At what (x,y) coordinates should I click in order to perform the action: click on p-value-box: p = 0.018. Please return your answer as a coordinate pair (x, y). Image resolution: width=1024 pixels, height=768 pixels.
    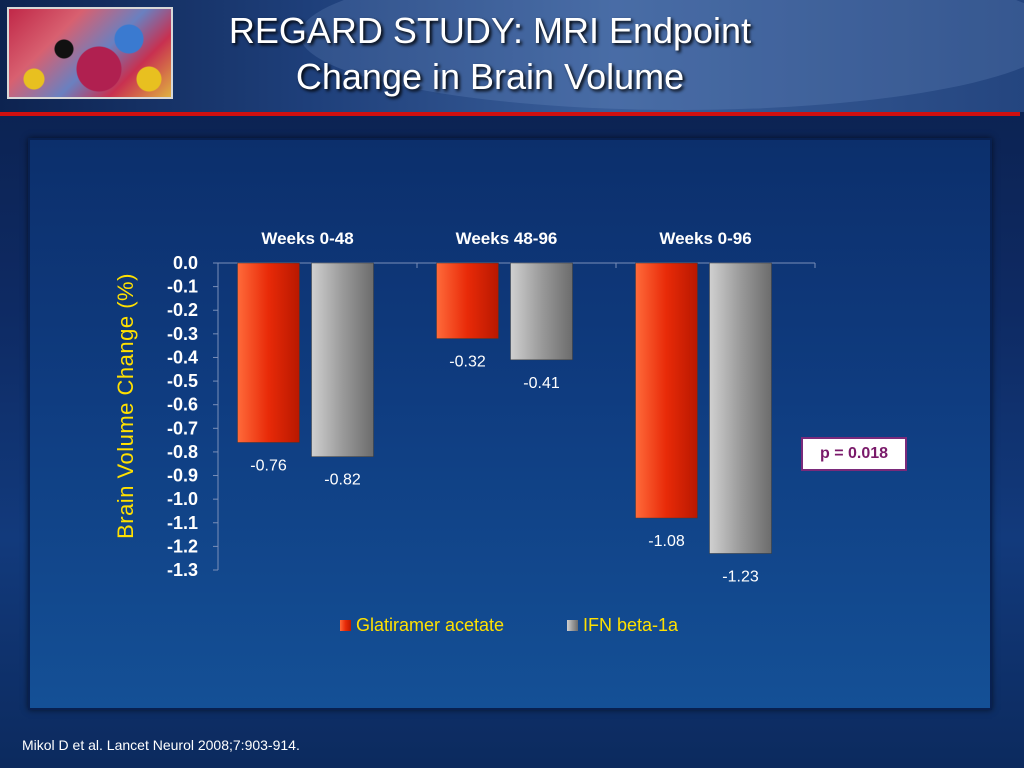
    Looking at the image, I should click on (854, 454).